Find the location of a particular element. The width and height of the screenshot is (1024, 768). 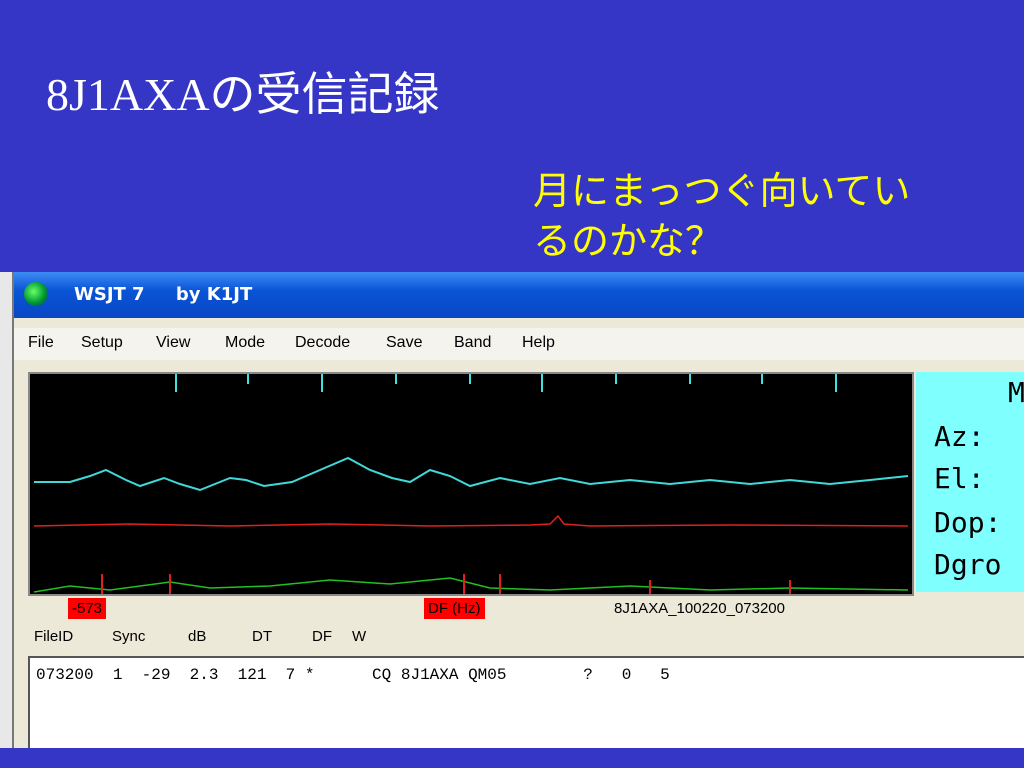

menu-item: Help is located at coordinates (538, 342).